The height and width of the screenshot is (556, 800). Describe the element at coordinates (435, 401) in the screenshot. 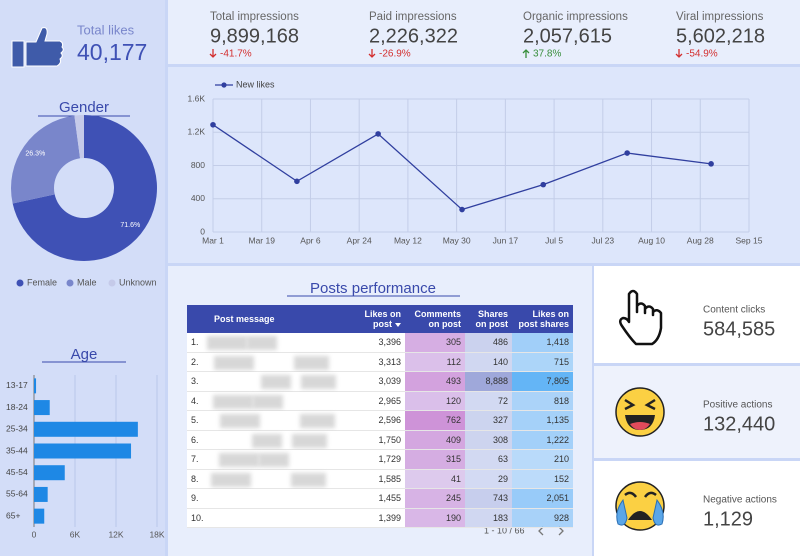

I see `table-cell: 120` at that location.